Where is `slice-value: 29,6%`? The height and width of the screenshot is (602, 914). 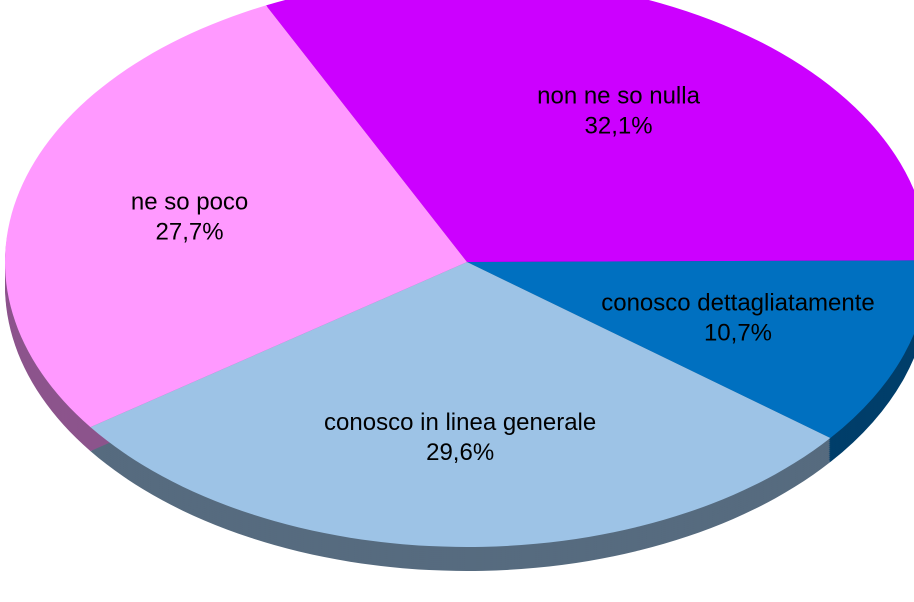
slice-value: 29,6% is located at coordinates (460, 452).